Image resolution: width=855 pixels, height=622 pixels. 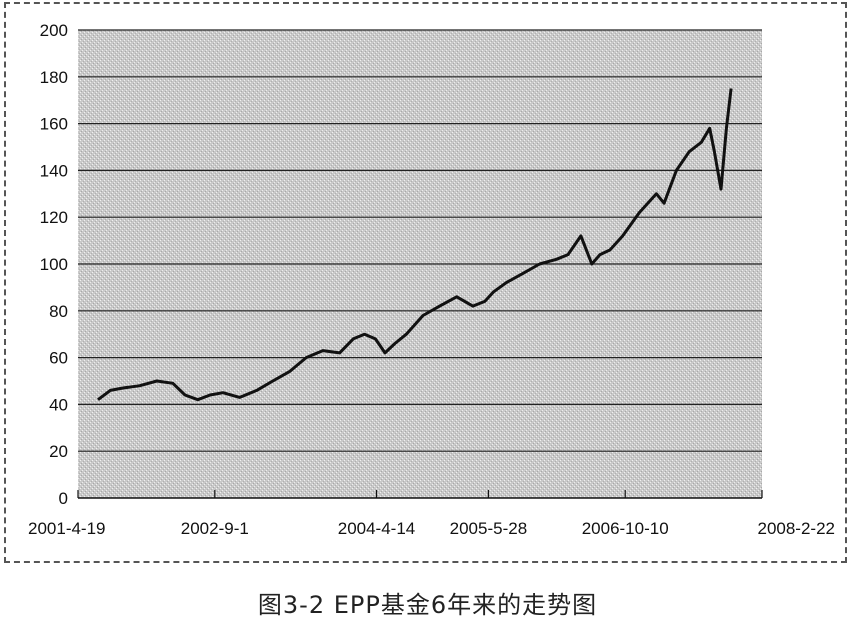 I want to click on y-tick-label: 40, so click(x=58, y=404).